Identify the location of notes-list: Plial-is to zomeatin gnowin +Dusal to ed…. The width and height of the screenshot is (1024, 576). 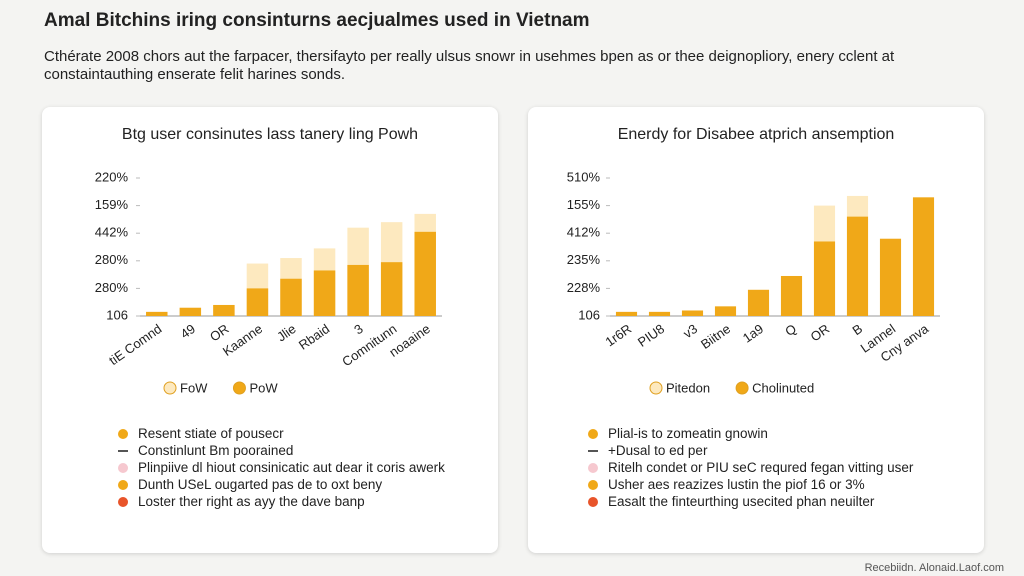
(758, 467).